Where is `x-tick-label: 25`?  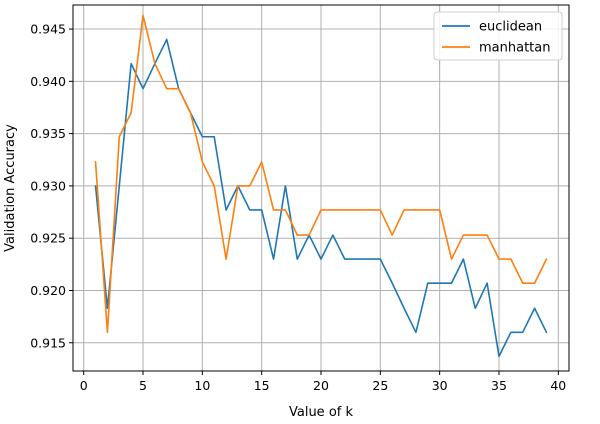 x-tick-label: 25 is located at coordinates (380, 385).